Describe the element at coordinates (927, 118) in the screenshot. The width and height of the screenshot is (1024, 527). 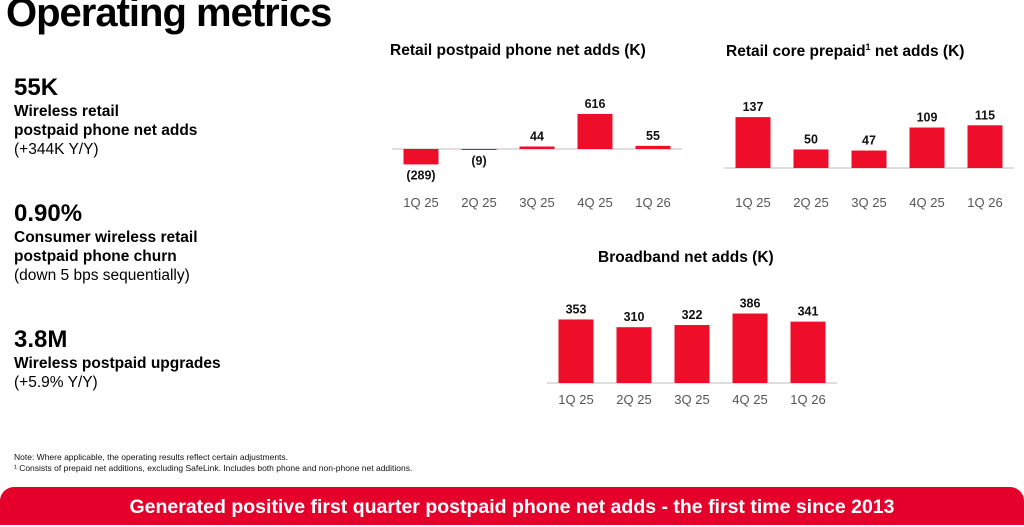
I see `data-label: 109` at that location.